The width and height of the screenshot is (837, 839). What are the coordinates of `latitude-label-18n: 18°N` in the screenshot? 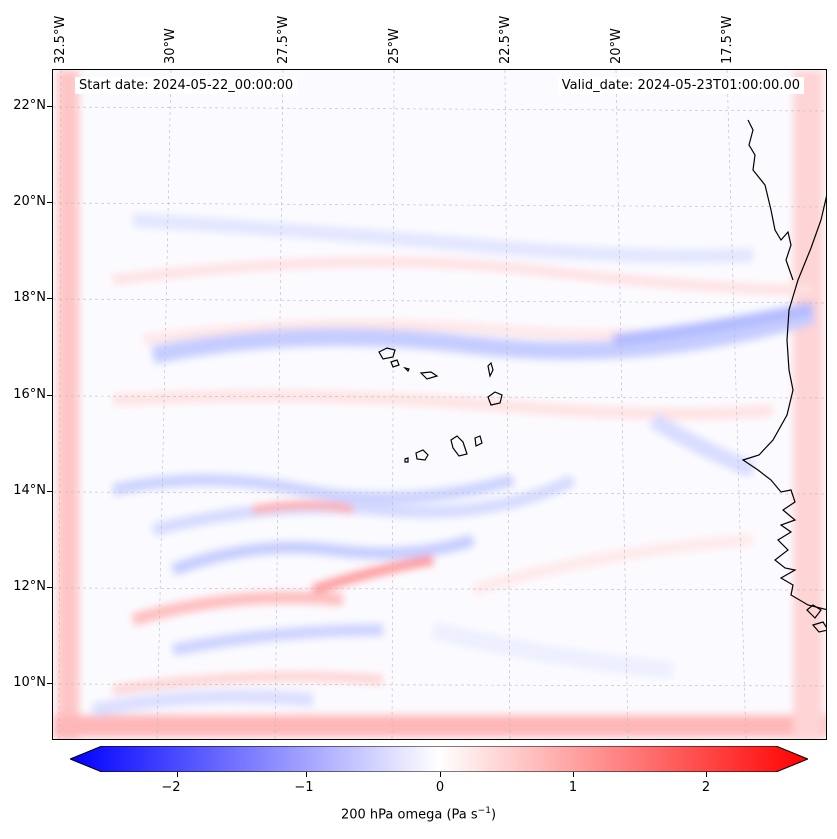 It's located at (29, 297).